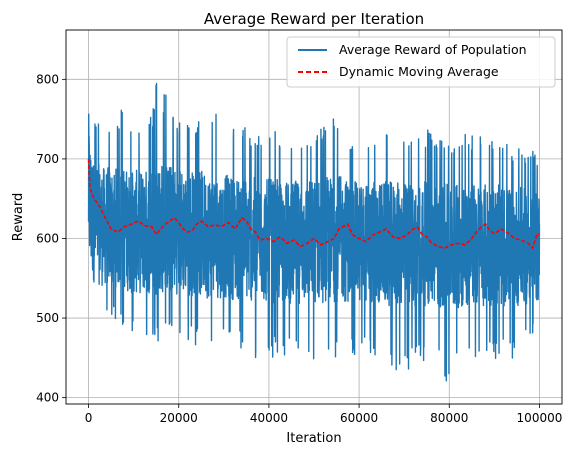  I want to click on y-tick-label: 500, so click(47, 318).